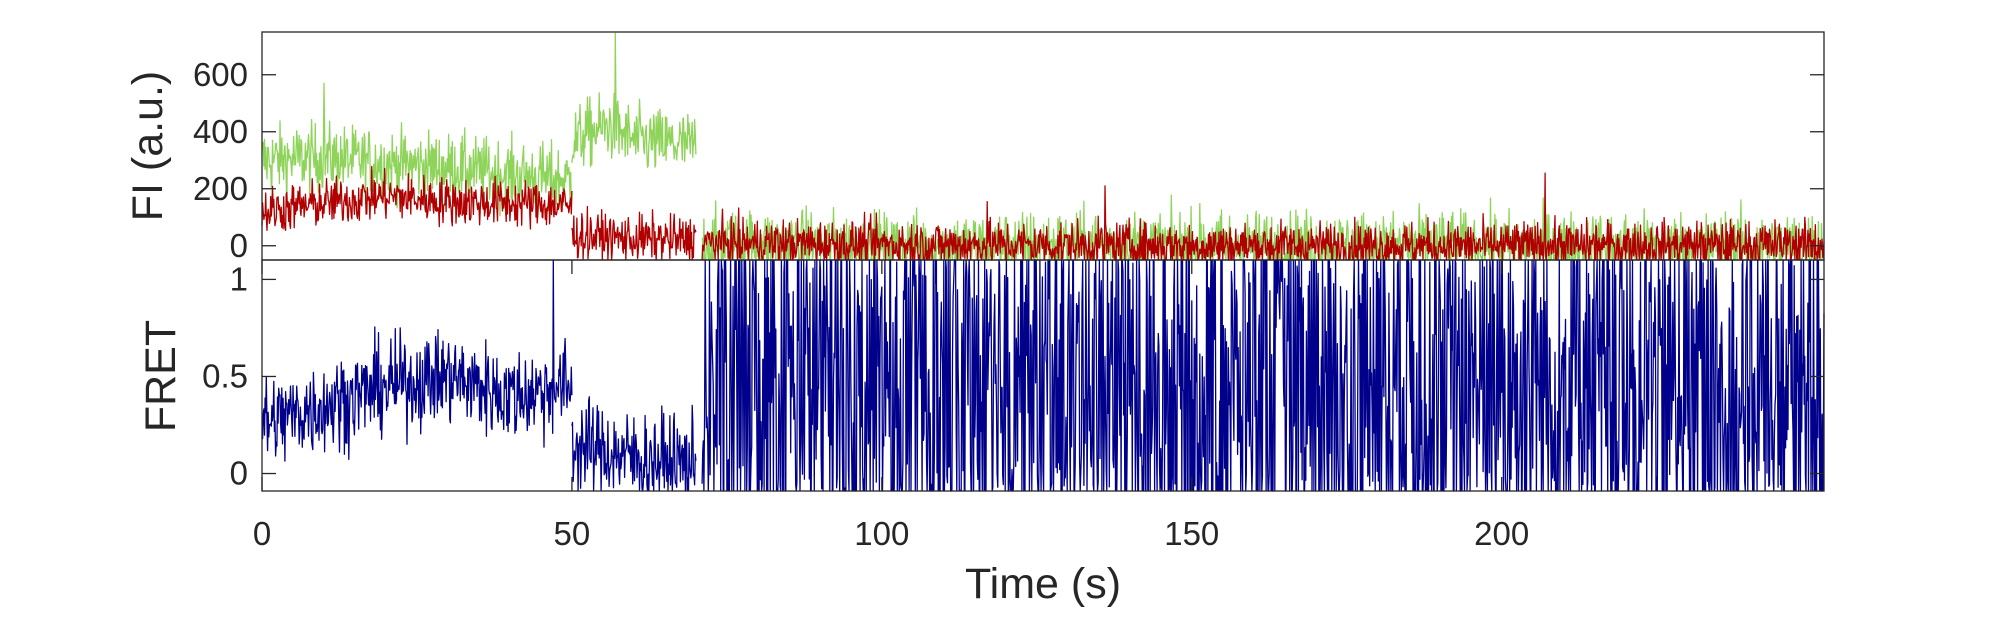 This screenshot has height=625, width=2005. Describe the element at coordinates (1043, 584) in the screenshot. I see `time-x-axis-label: Time (s)` at that location.